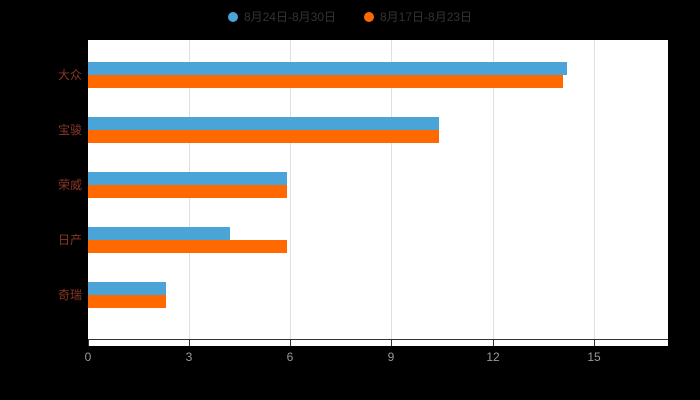 Image resolution: width=700 pixels, height=400 pixels. What do you see at coordinates (69, 240) in the screenshot?
I see `category-label-3: 日产` at bounding box center [69, 240].